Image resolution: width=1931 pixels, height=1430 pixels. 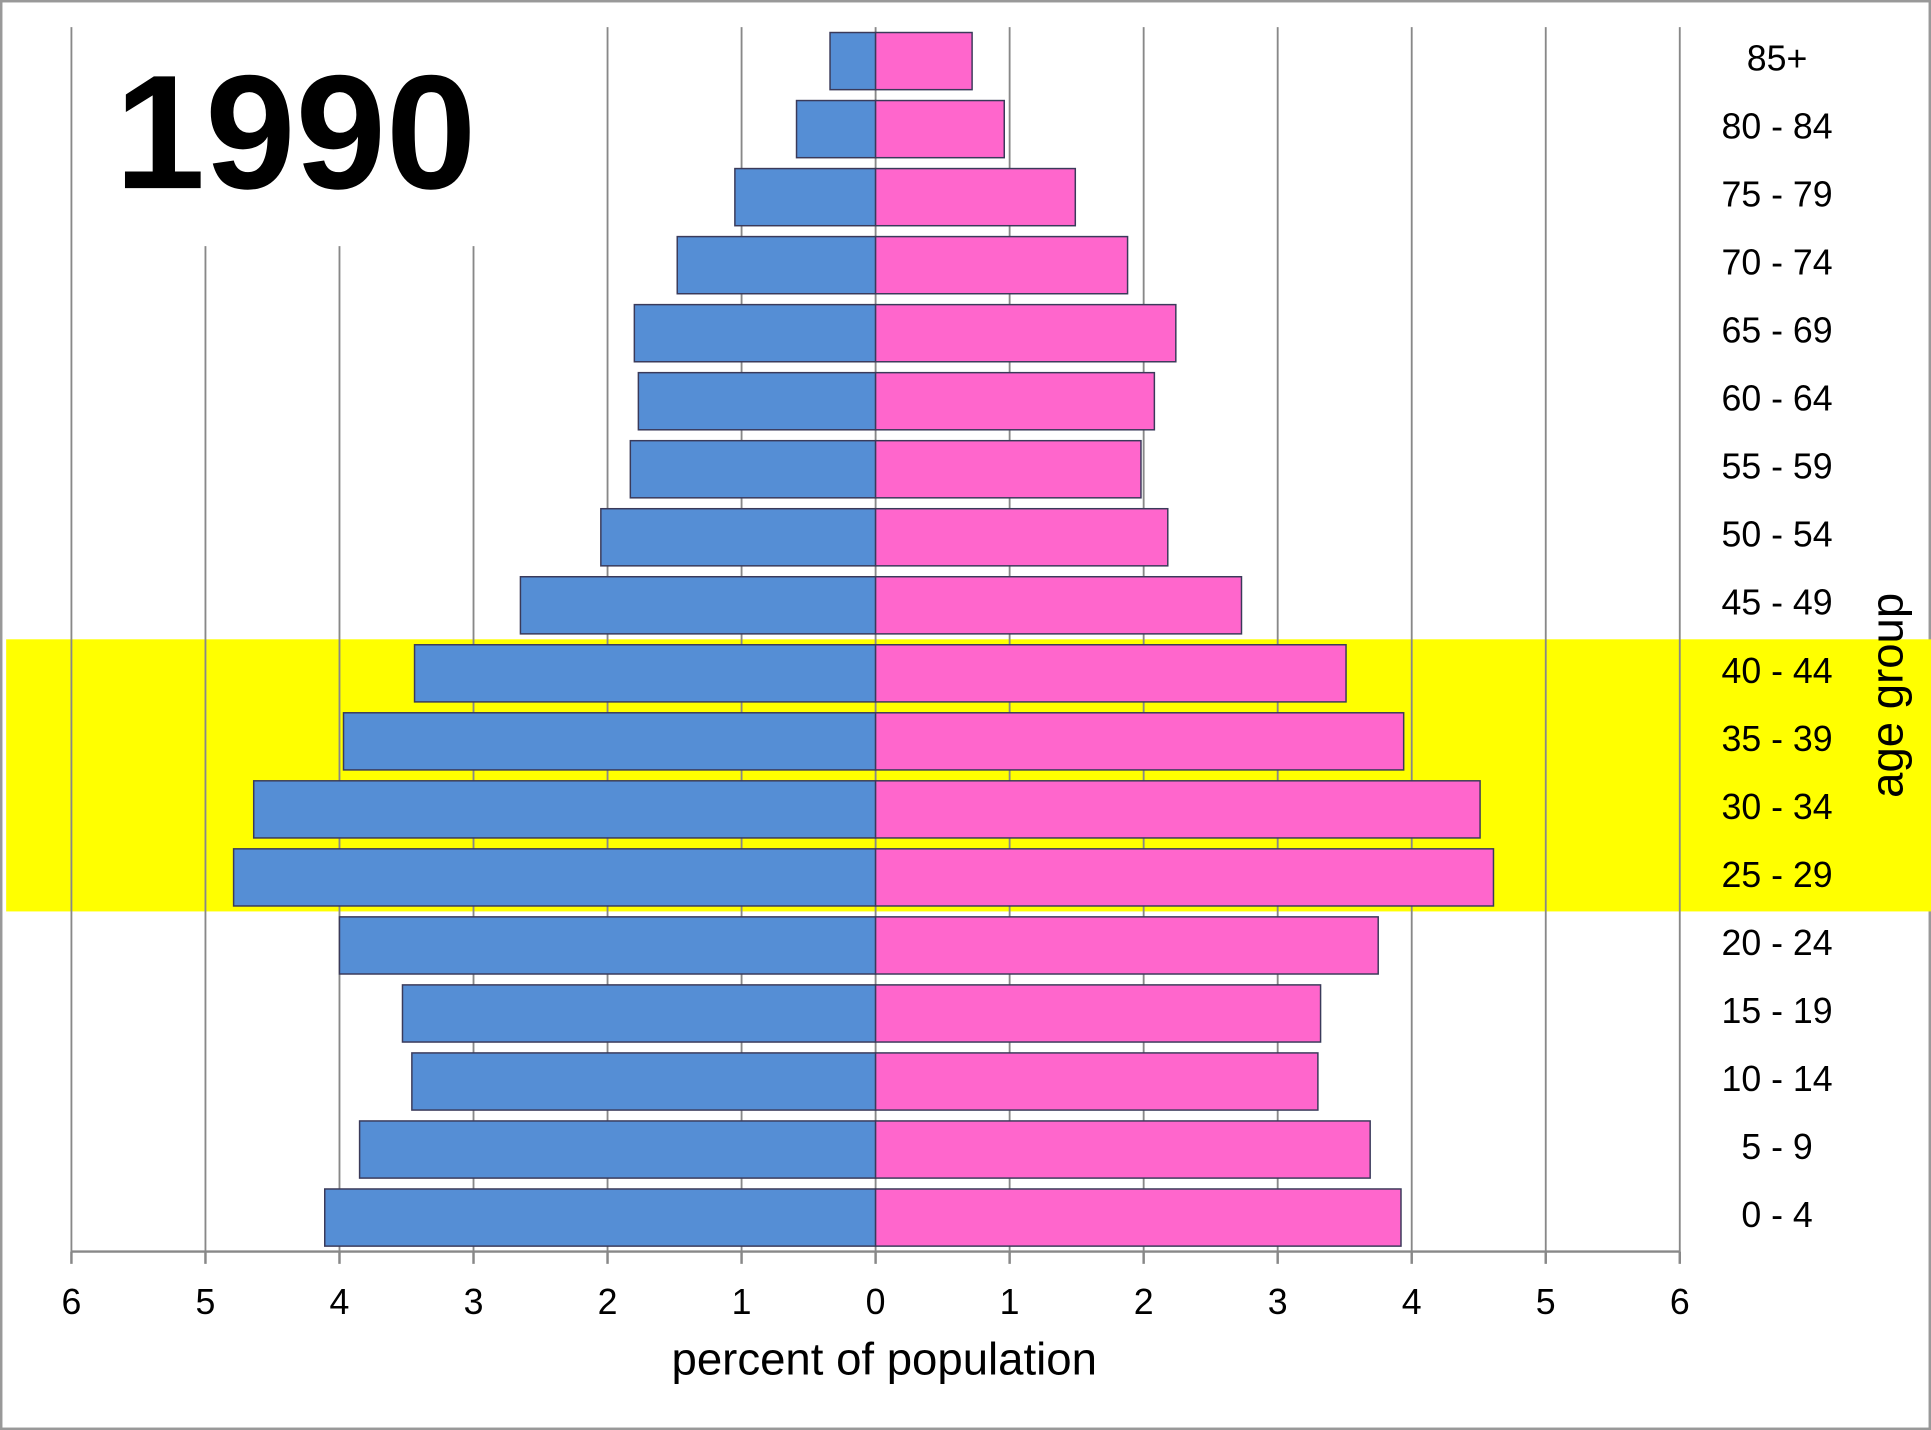 I want to click on x-axis-label: percent of population, so click(x=884, y=1358).